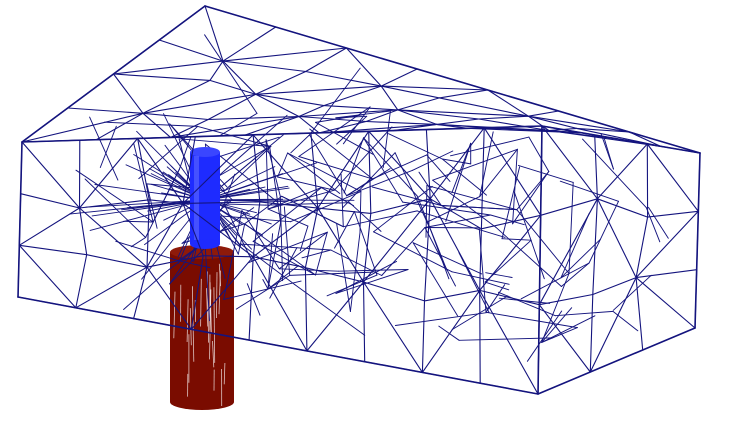 The width and height of the screenshot is (746, 424). I want to click on box-edge, so click(113, 74).